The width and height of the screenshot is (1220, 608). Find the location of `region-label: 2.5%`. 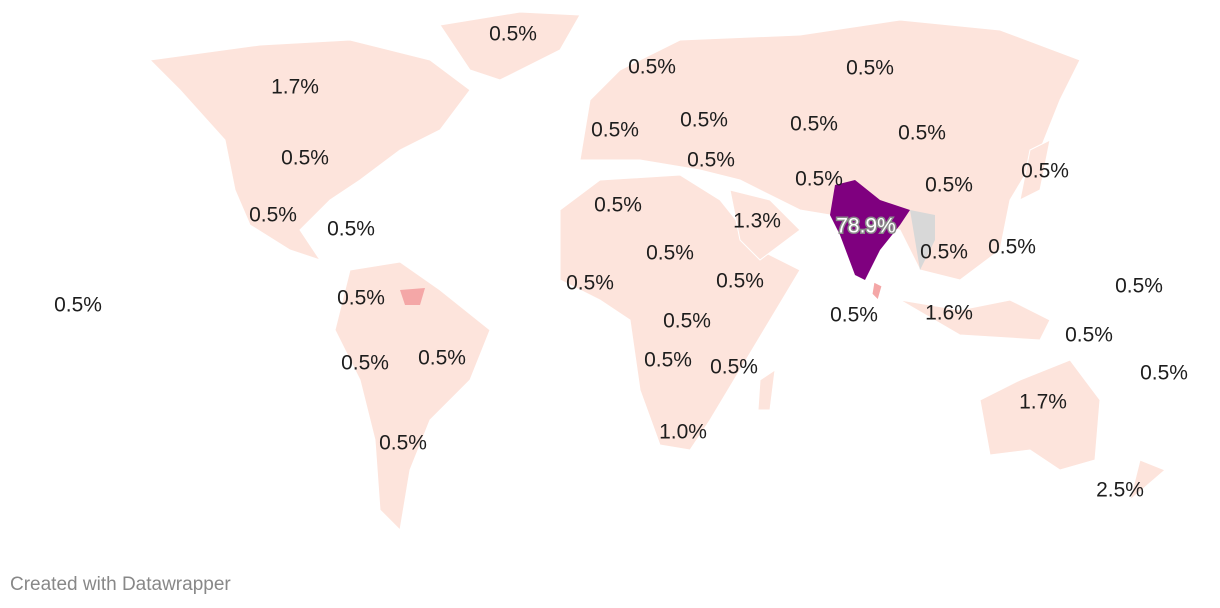

region-label: 2.5% is located at coordinates (1120, 490).